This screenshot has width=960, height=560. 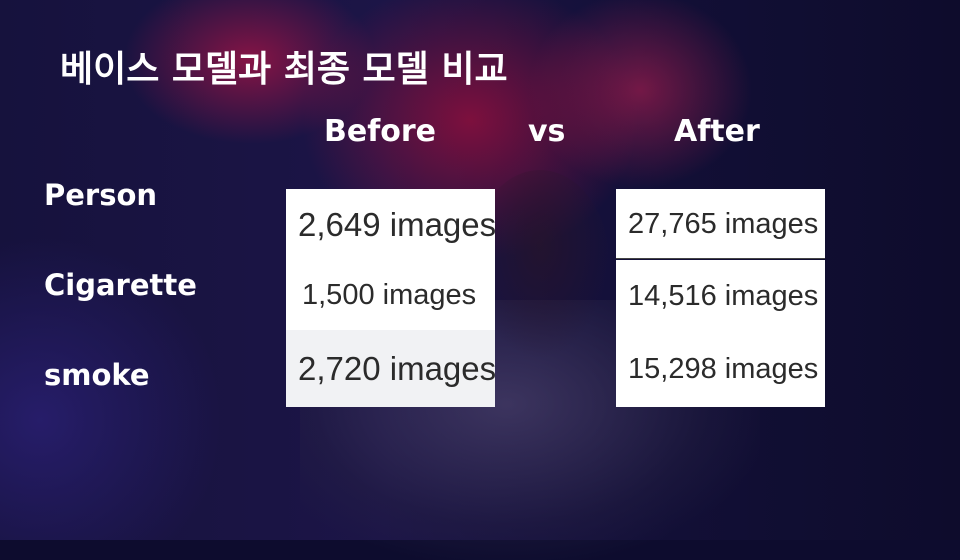 What do you see at coordinates (120, 285) in the screenshot?
I see `row-label-cigarette: Cigarette` at bounding box center [120, 285].